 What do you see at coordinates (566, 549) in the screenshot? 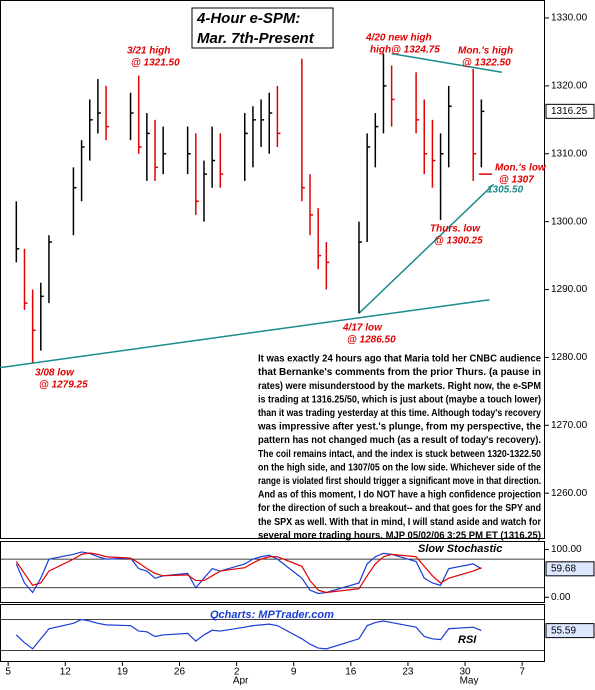
I see `y-tick-label: 100.00` at bounding box center [566, 549].